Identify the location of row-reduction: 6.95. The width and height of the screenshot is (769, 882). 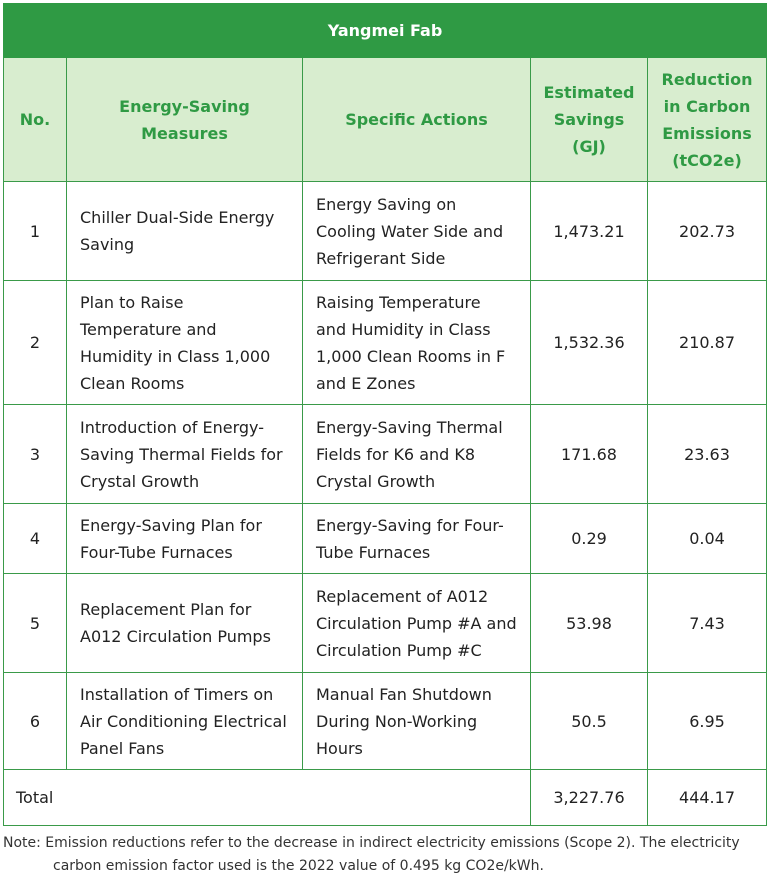
(707, 721).